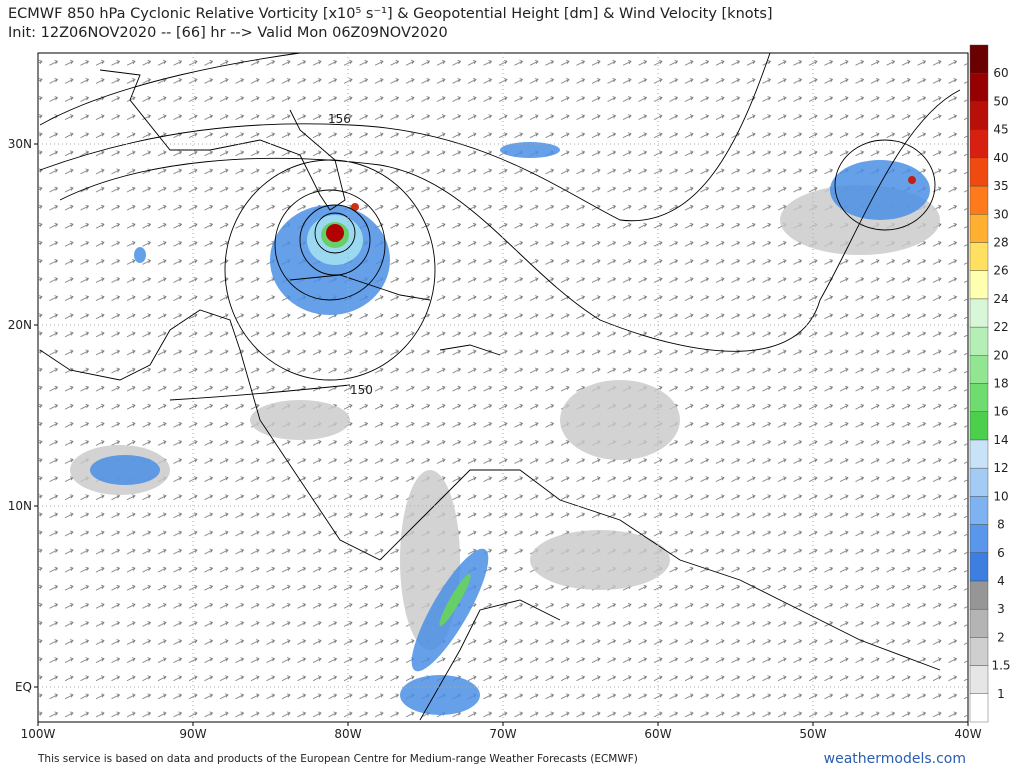 The width and height of the screenshot is (1024, 768). I want to click on colorbar-label: 28, so click(1000, 242).